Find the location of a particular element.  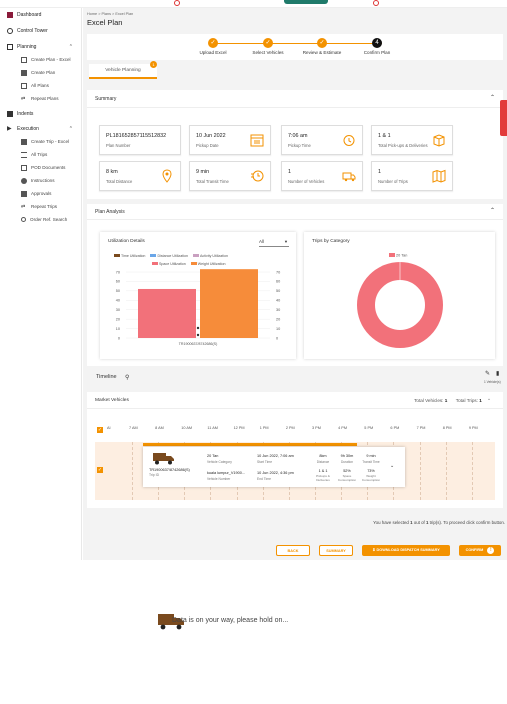

hour-label: 2 PM is located at coordinates (290, 428).